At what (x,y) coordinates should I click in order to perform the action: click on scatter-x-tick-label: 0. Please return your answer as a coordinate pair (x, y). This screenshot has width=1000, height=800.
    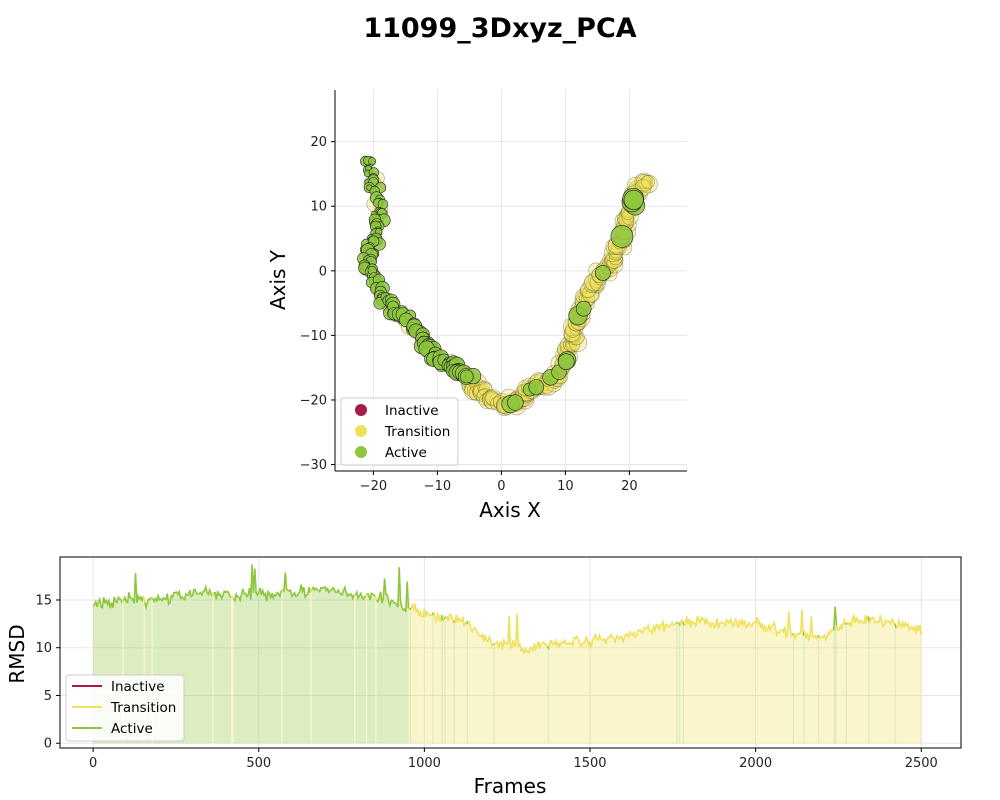
    Looking at the image, I should click on (501, 486).